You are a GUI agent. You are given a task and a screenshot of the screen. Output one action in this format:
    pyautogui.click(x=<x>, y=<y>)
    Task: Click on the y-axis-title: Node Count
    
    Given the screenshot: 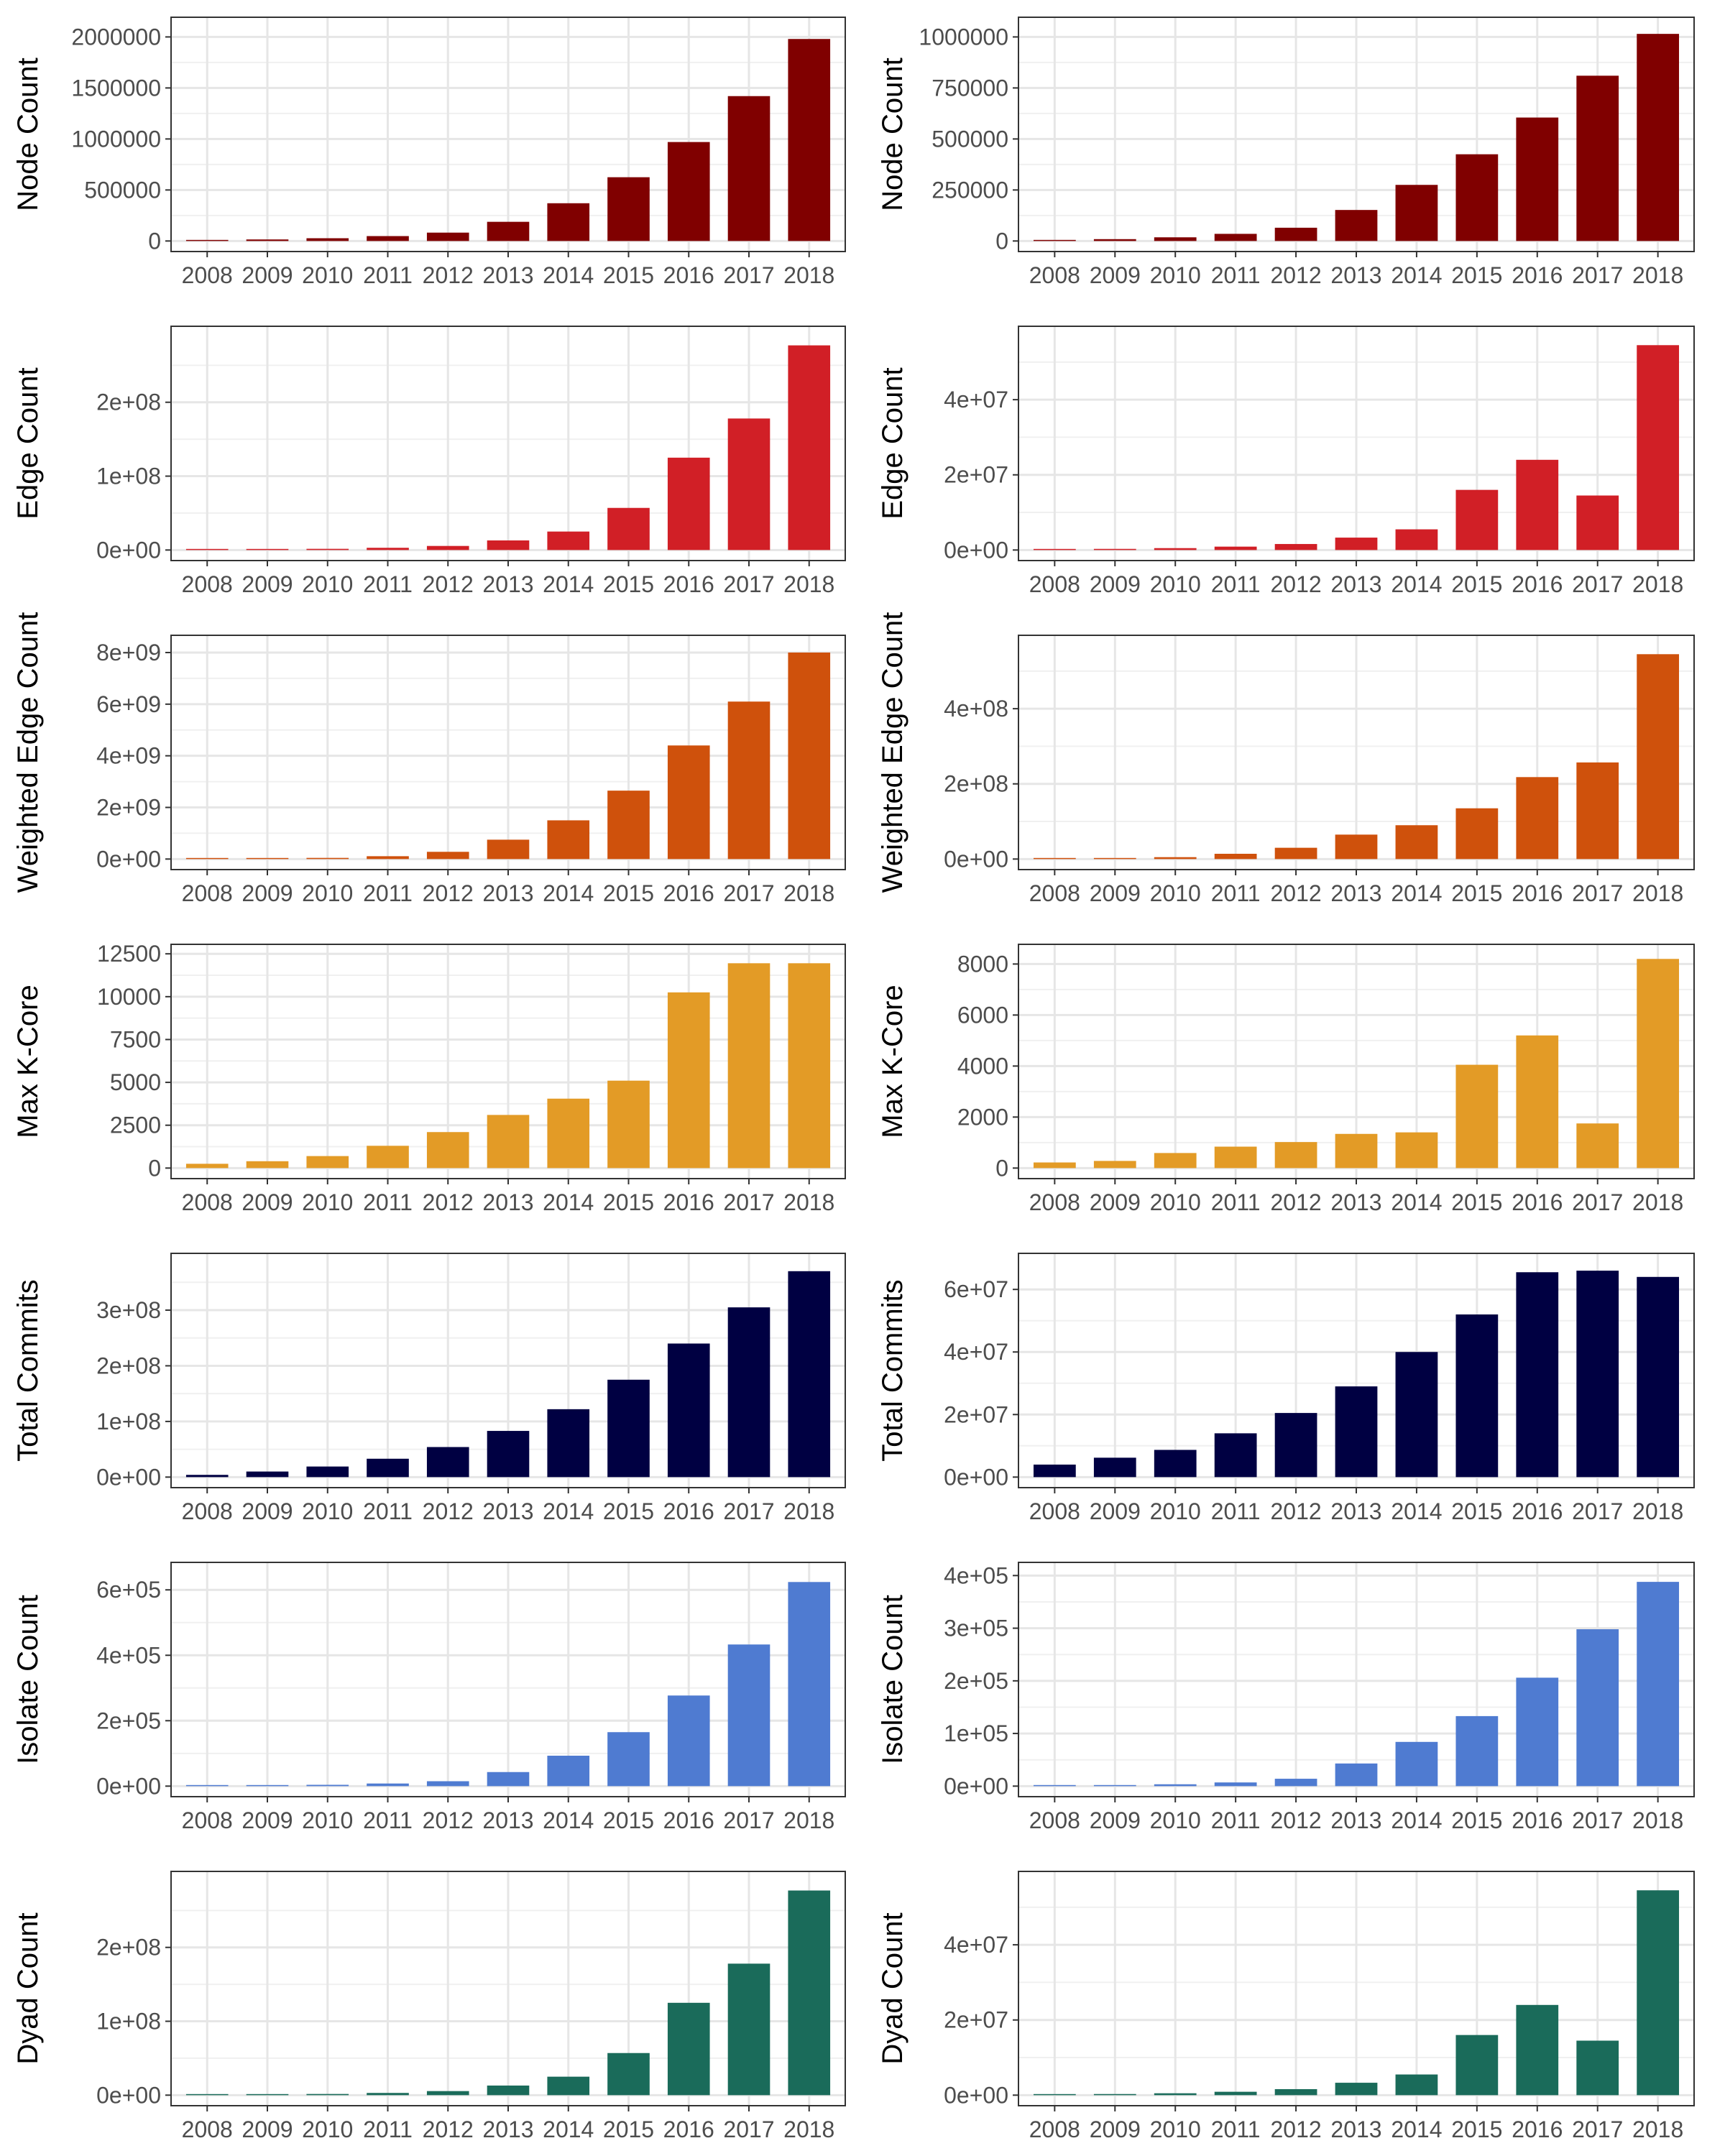 What is the action you would take?
    pyautogui.click(x=892, y=134)
    